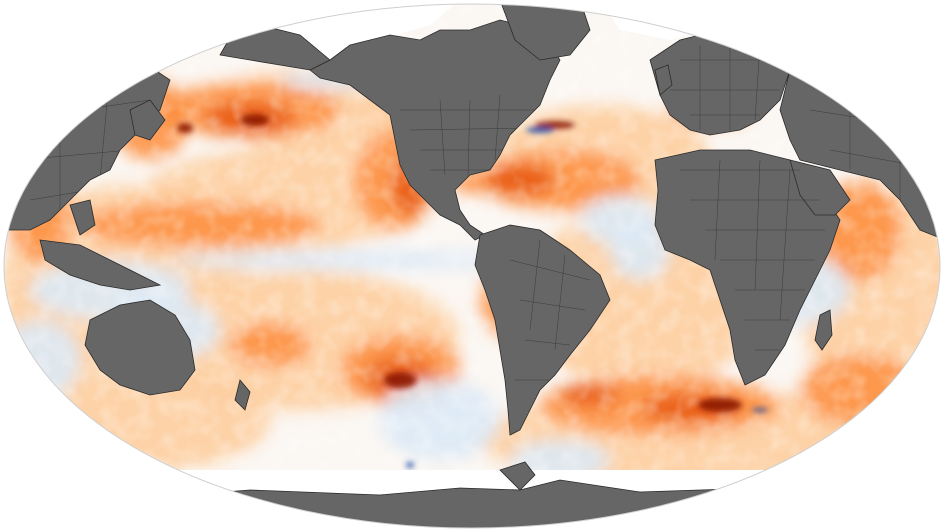 Image resolution: width=945 pixels, height=532 pixels. What do you see at coordinates (542, 330) in the screenshot?
I see `south-america` at bounding box center [542, 330].